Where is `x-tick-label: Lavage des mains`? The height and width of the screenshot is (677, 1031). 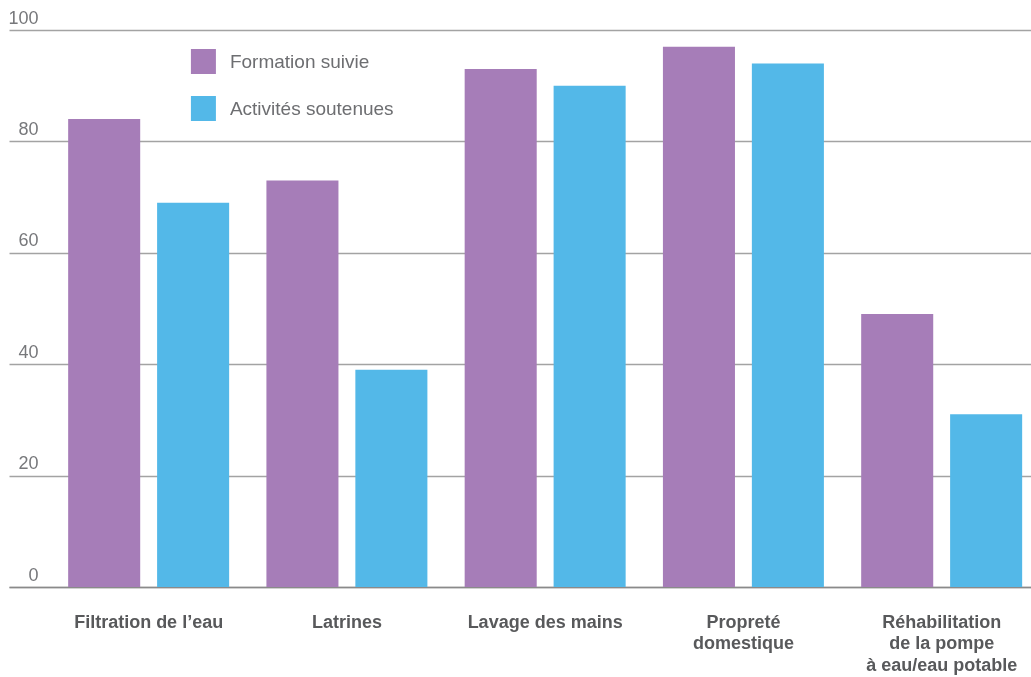
x-tick-label: Lavage des mains is located at coordinates (545, 621).